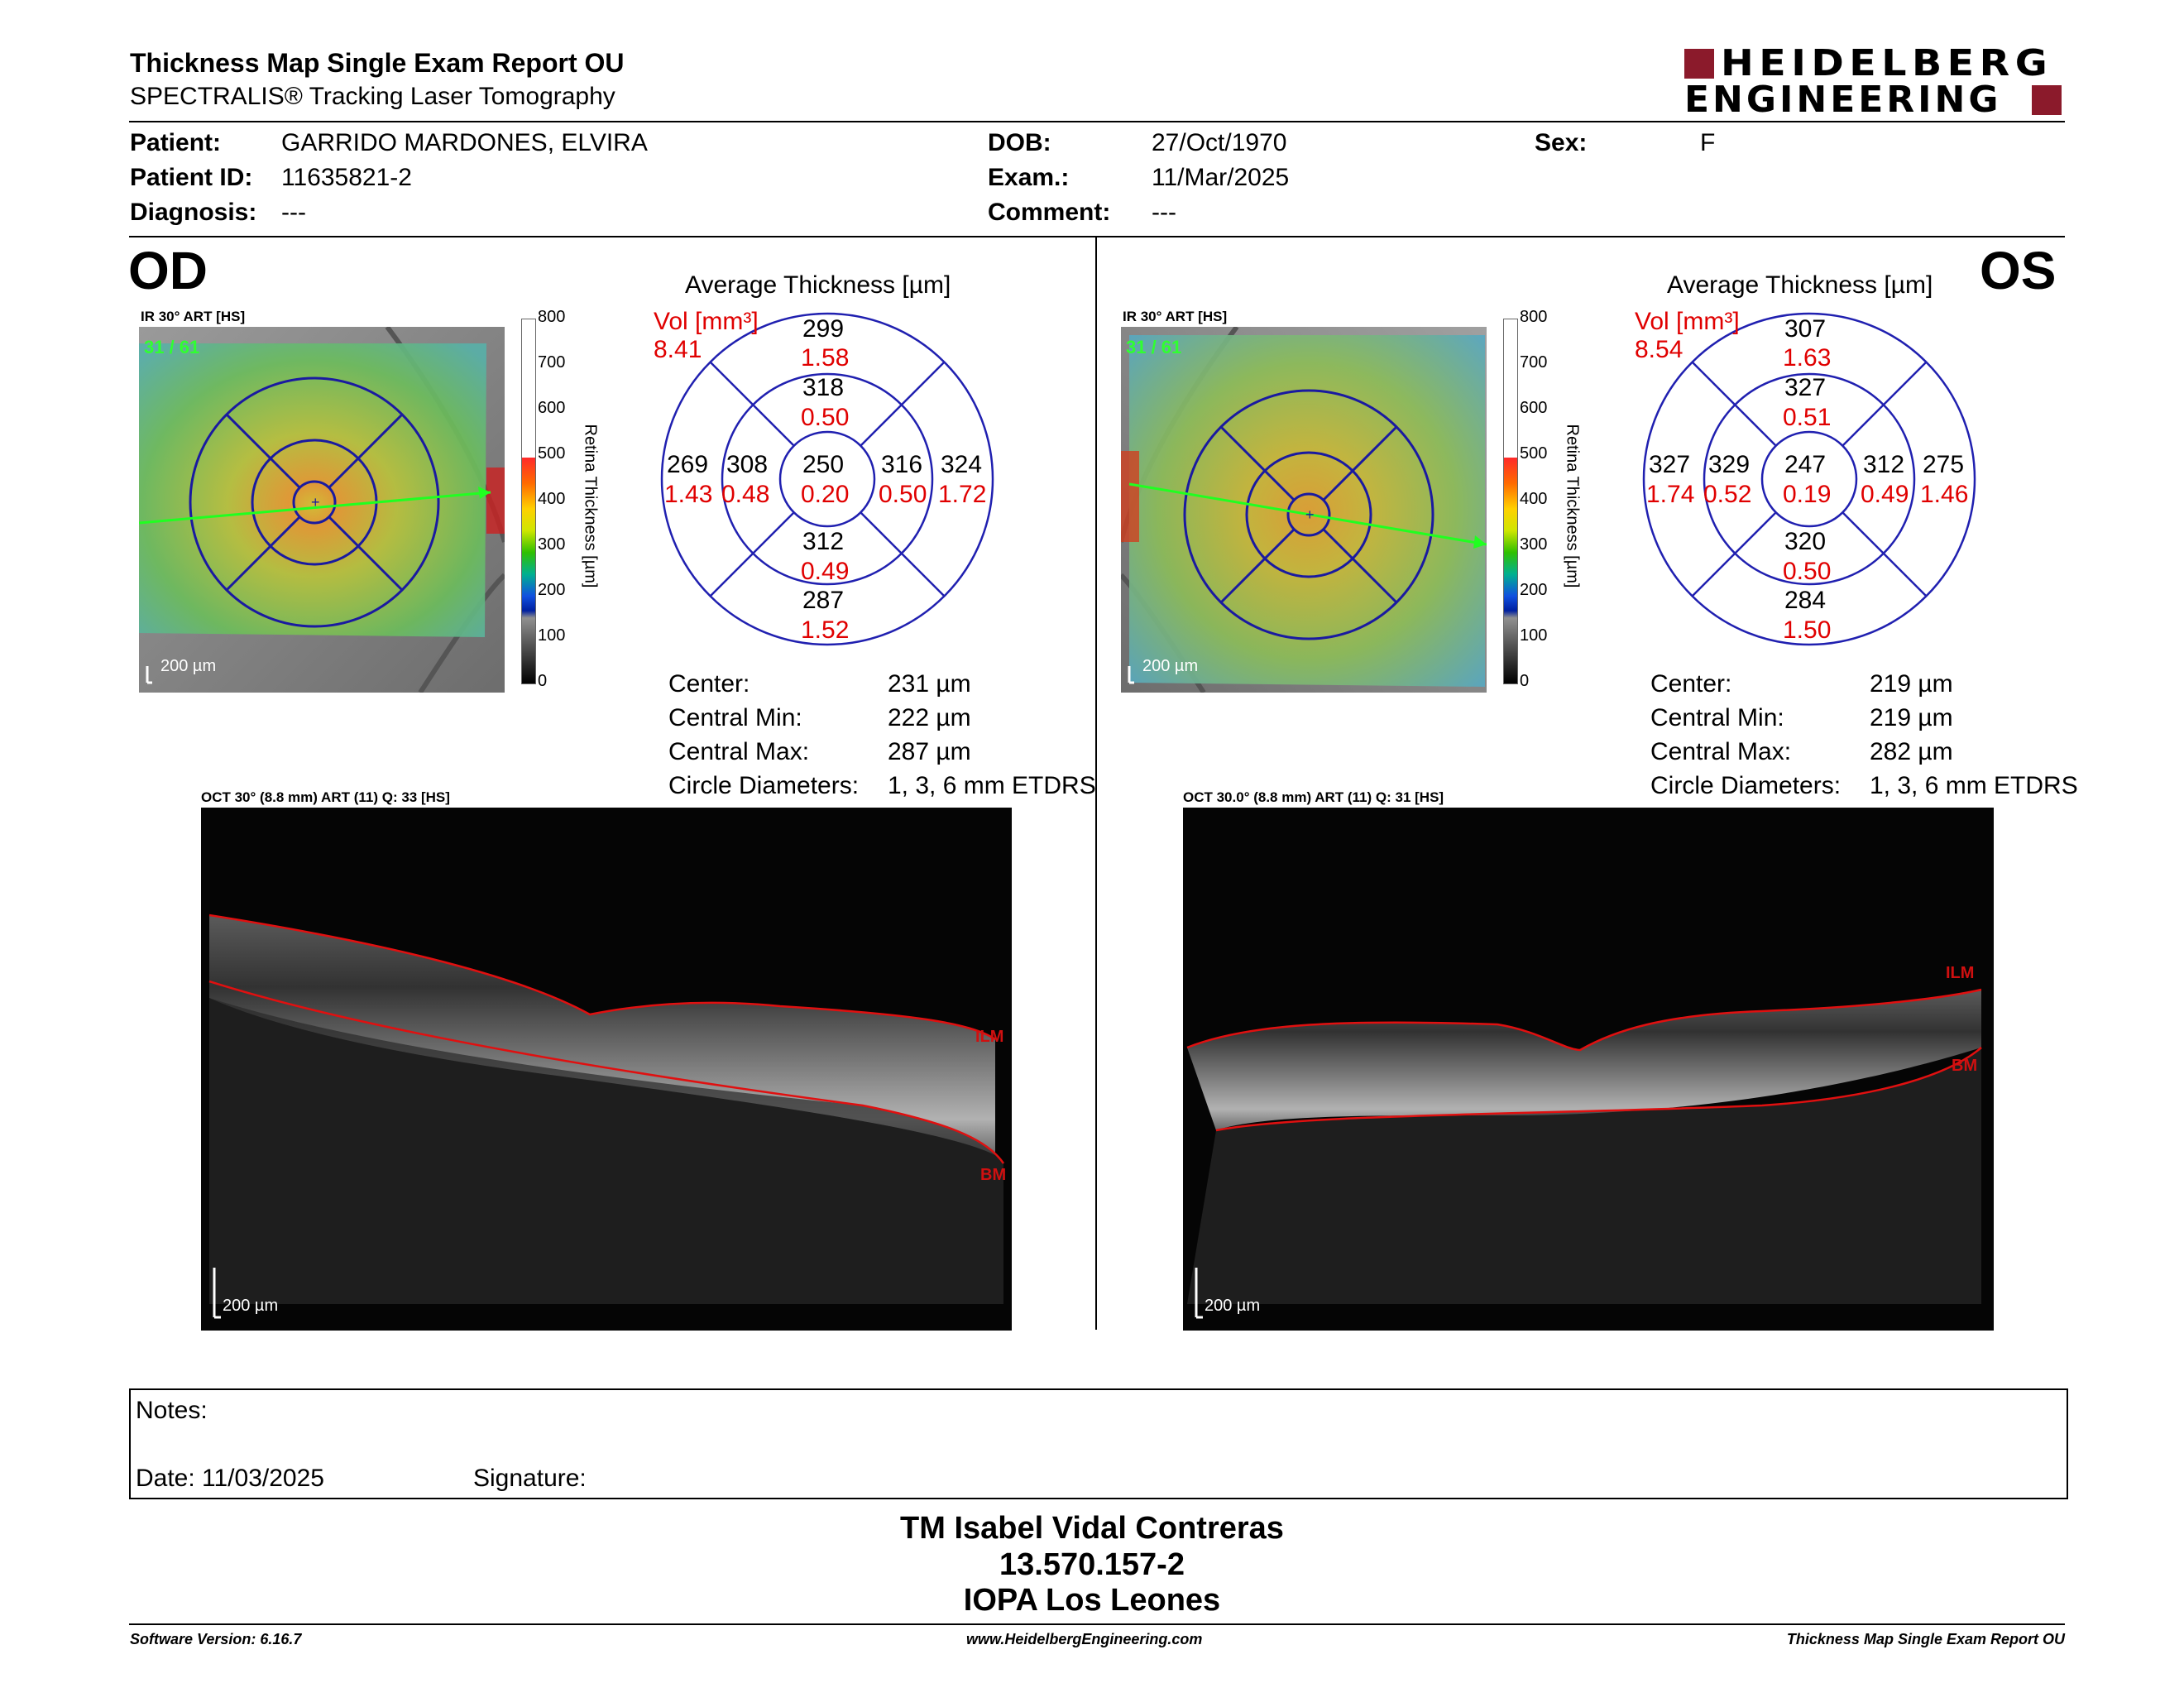 This screenshot has height=1688, width=2184. What do you see at coordinates (1885, 494) in the screenshot?
I see `os-inner-right-volume: 0.49` at bounding box center [1885, 494].